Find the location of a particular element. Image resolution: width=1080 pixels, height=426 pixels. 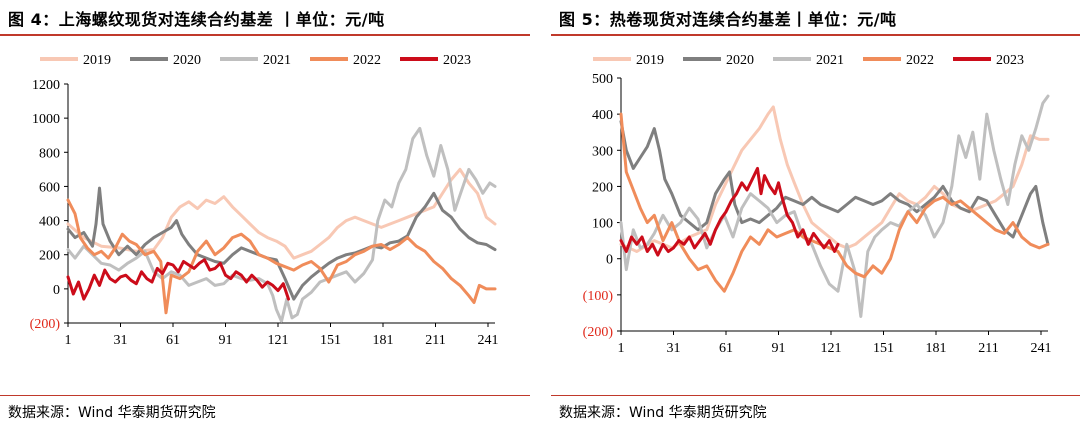

y-tick-label: 800 is located at coordinates (49, 153).